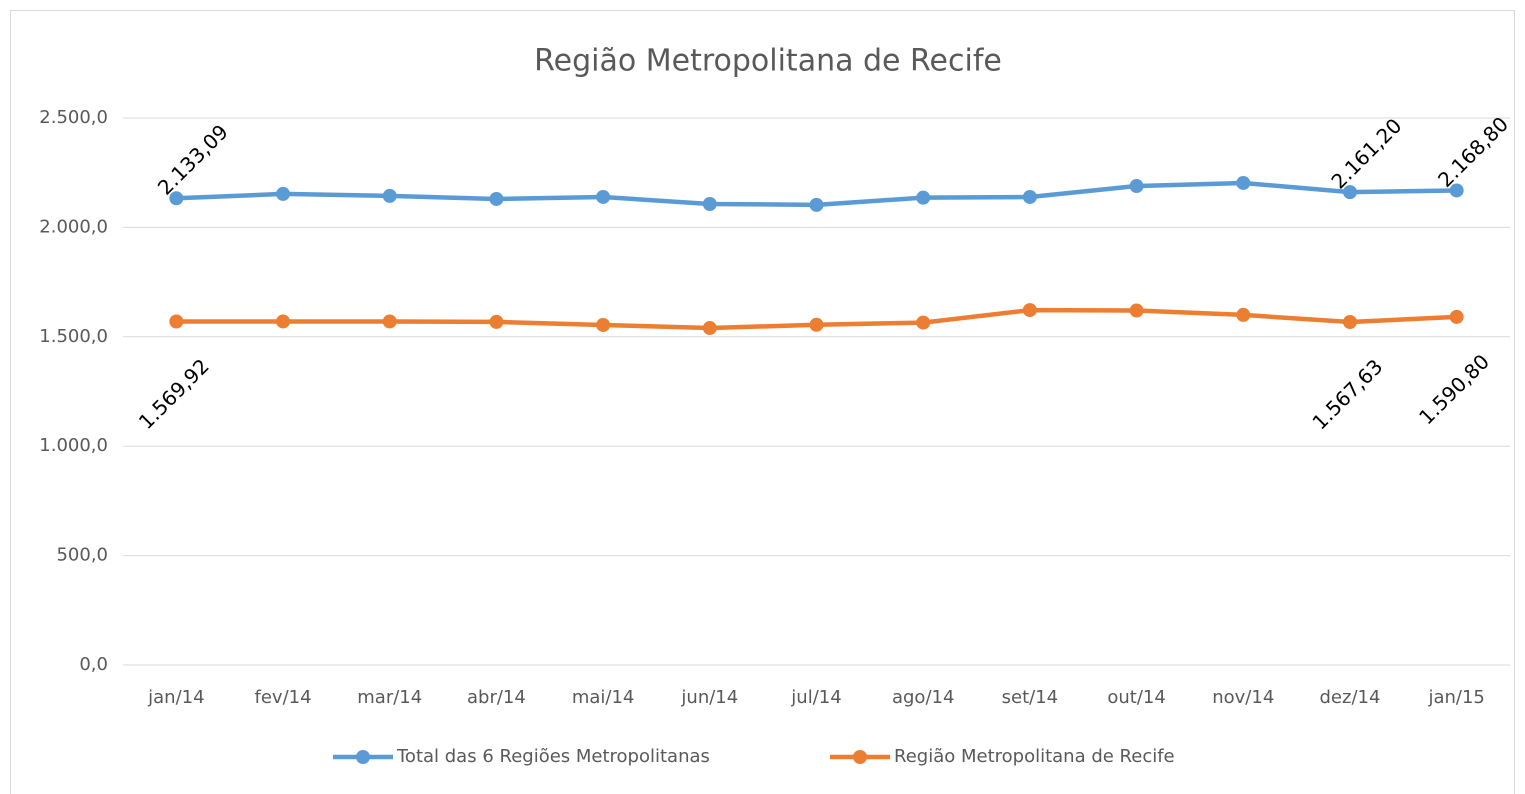  Describe the element at coordinates (1243, 697) in the screenshot. I see `x-tick-label: nov/14` at that location.